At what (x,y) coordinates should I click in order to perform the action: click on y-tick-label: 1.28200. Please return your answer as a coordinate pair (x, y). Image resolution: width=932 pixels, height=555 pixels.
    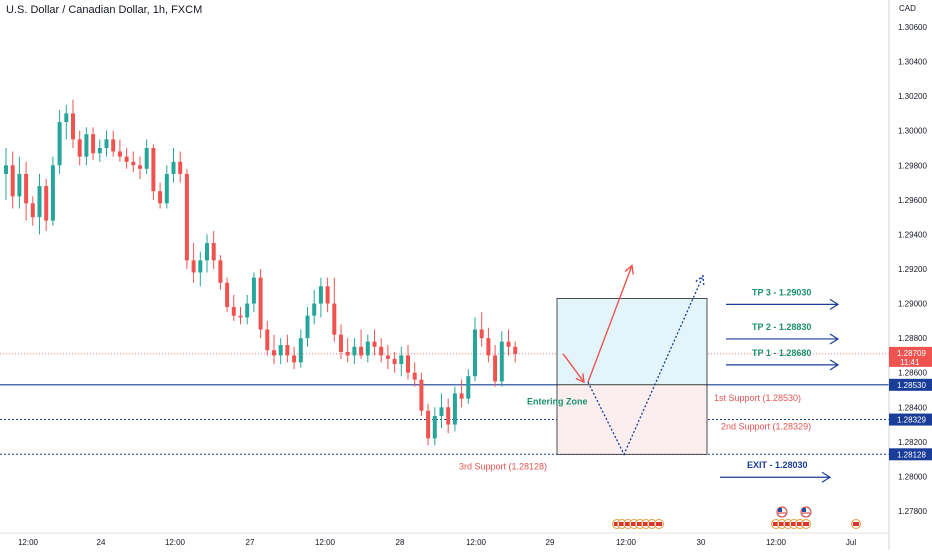
    Looking at the image, I should click on (912, 442).